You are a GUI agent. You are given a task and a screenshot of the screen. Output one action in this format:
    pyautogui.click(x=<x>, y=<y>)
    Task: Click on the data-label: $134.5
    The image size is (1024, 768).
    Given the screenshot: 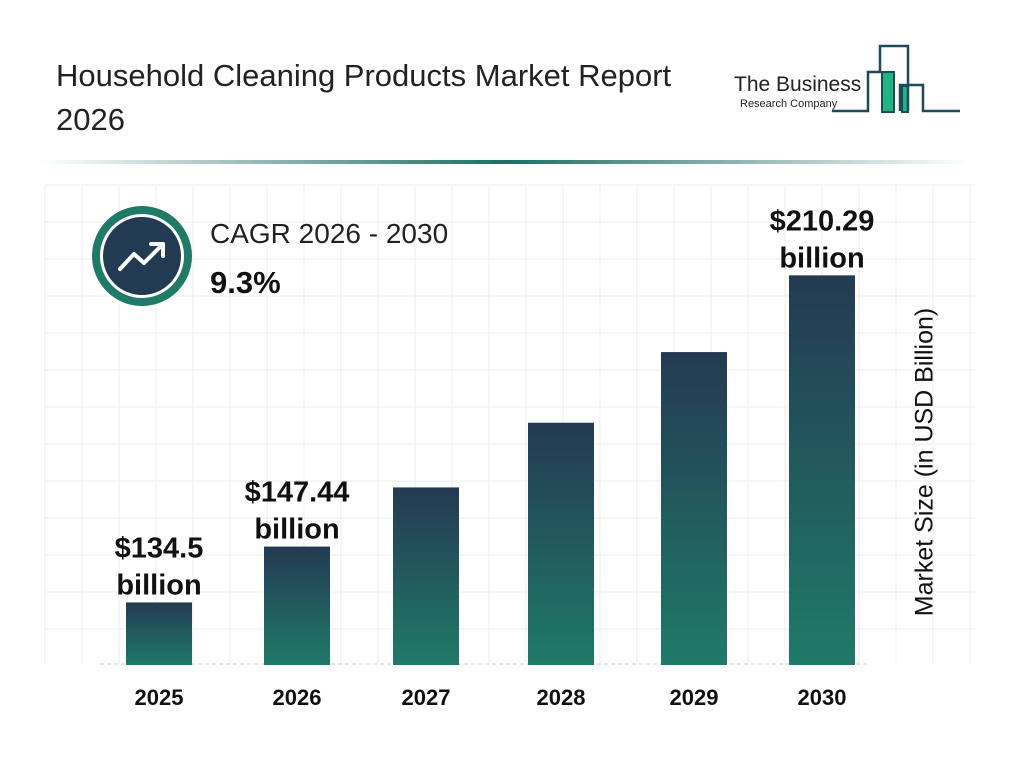 What is the action you would take?
    pyautogui.click(x=159, y=548)
    